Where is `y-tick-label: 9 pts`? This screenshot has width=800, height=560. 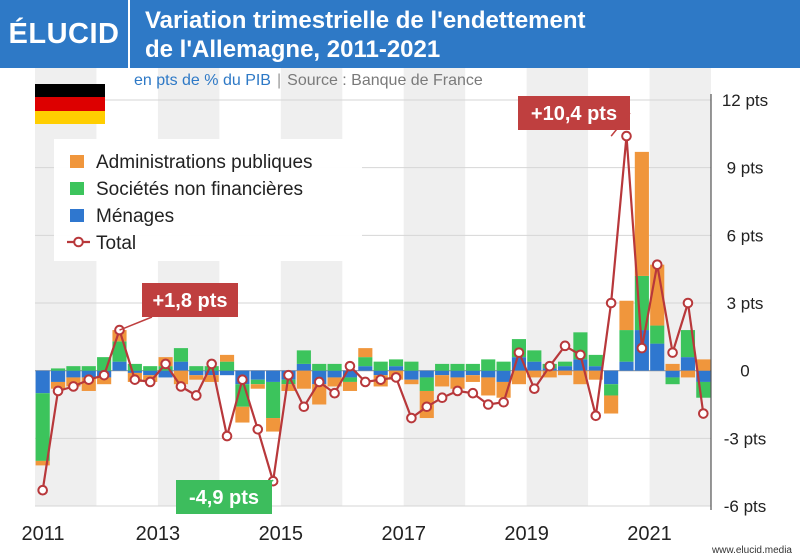
y-tick-label: 9 pts is located at coordinates (745, 168).